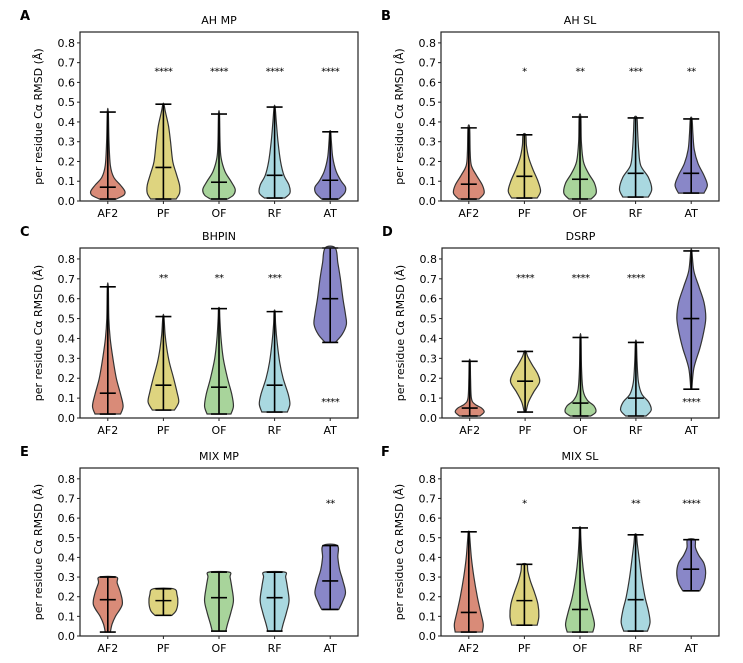 The image size is (743, 663). Describe the element at coordinates (330, 554) in the screenshot. I see `violin-at: **` at that location.